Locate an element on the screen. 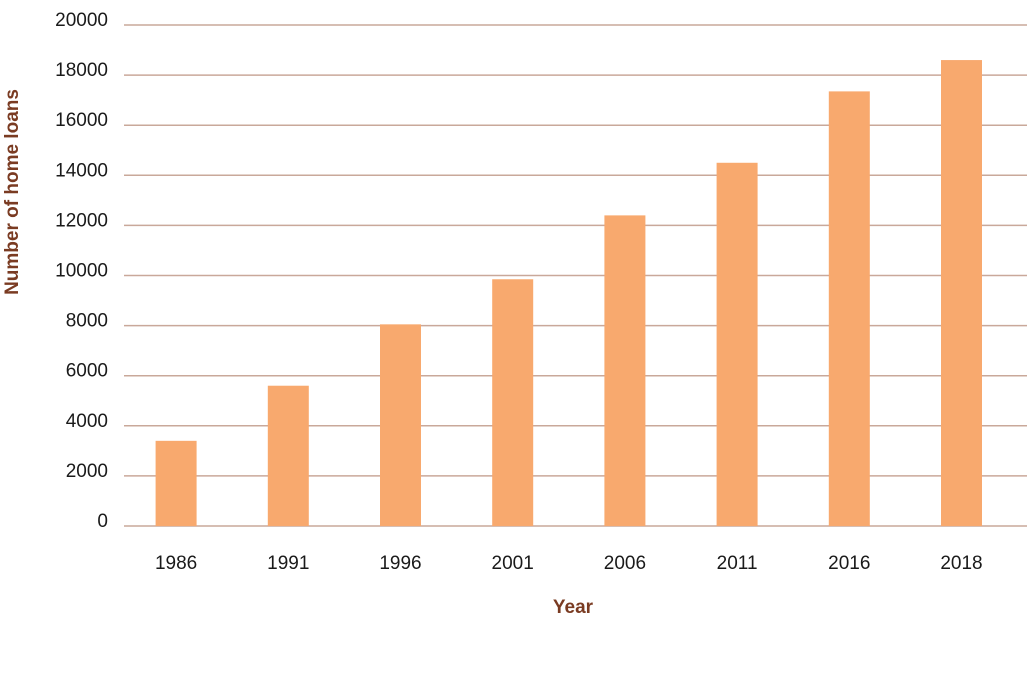 The image size is (1027, 678). x-tick-label: 1996 is located at coordinates (400, 563).